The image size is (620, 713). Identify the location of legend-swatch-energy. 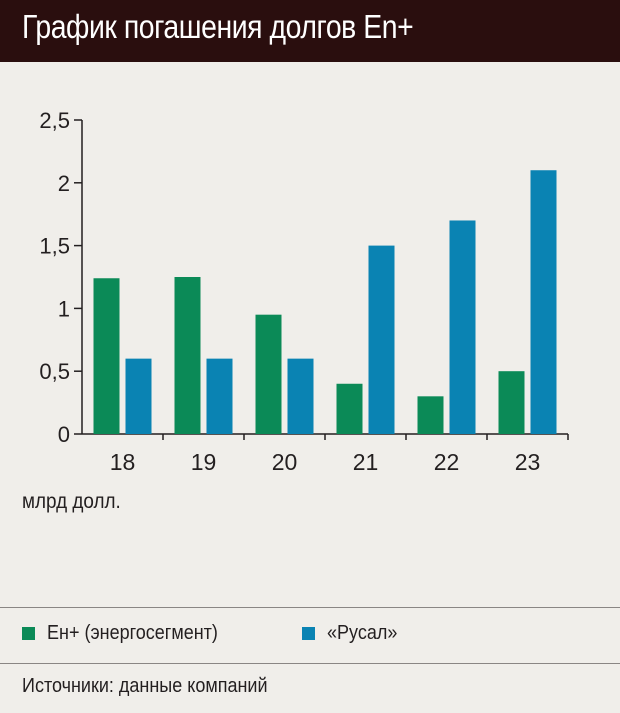
(28, 633).